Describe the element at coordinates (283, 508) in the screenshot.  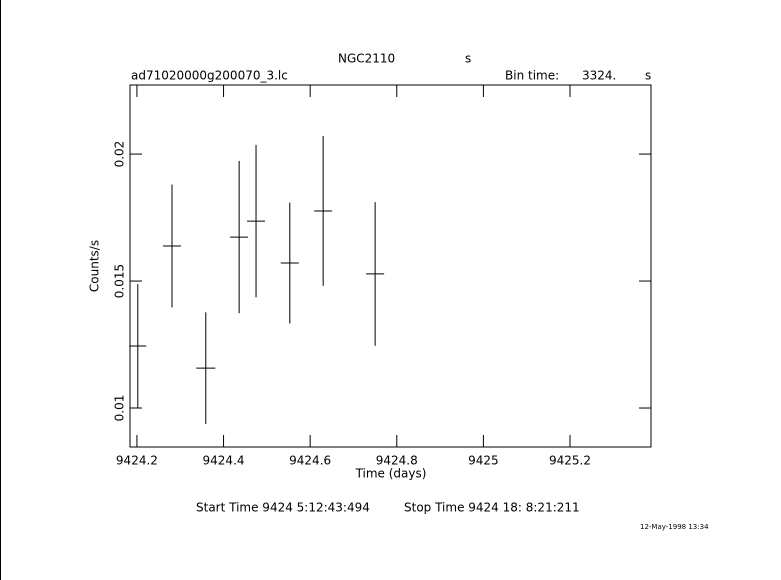
I see `start-time: Start Time 9424 5:12:43:494` at that location.